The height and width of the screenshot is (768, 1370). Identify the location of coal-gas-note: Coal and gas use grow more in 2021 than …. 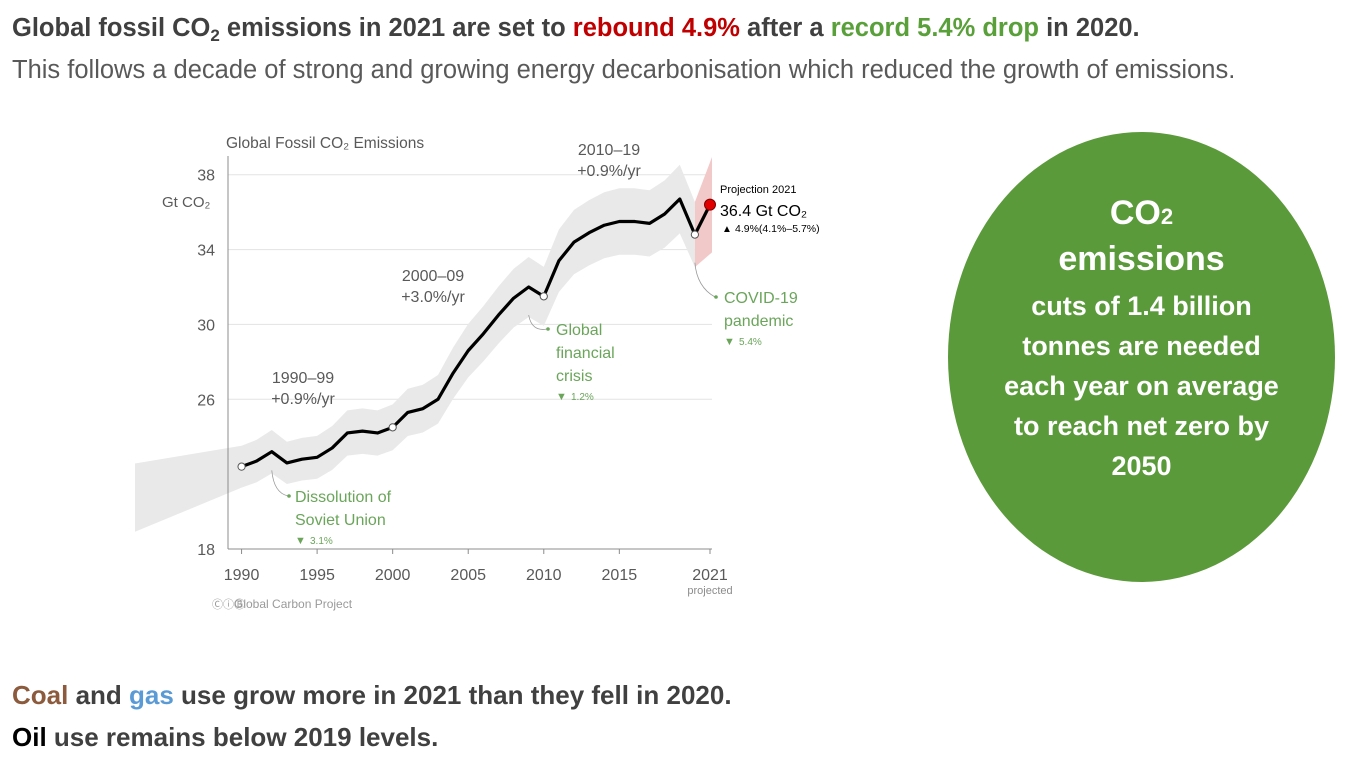
(372, 695).